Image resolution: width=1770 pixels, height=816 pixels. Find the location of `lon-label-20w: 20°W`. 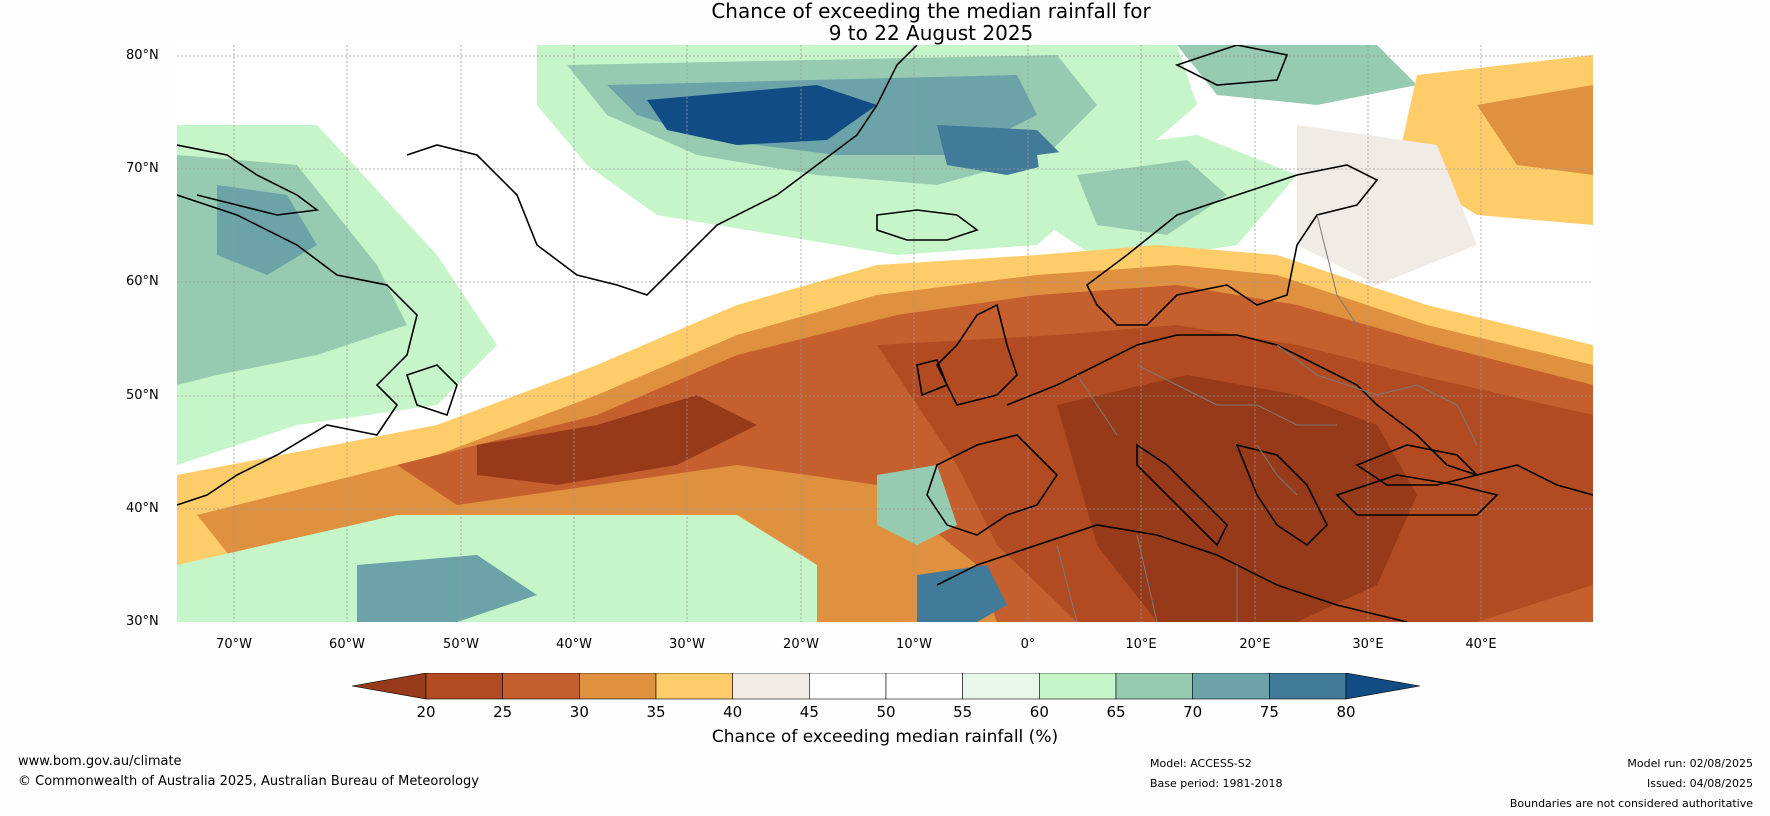

lon-label-20w: 20°W is located at coordinates (801, 644).